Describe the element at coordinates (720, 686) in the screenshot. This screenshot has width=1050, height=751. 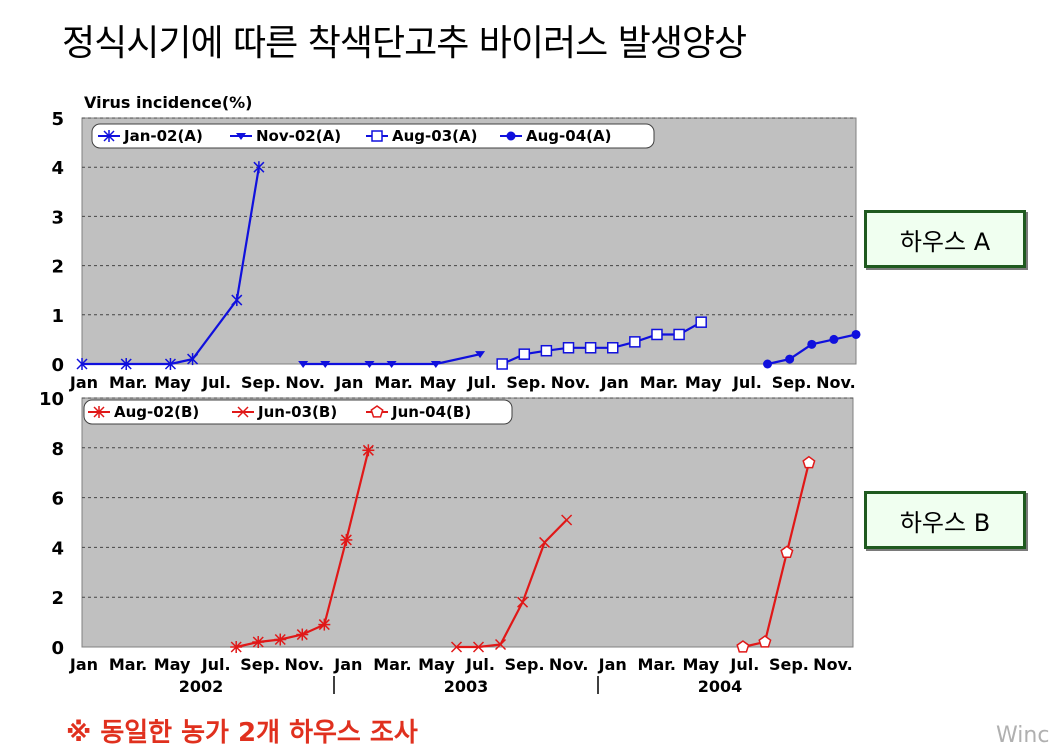
I see `year-label: 2004` at that location.